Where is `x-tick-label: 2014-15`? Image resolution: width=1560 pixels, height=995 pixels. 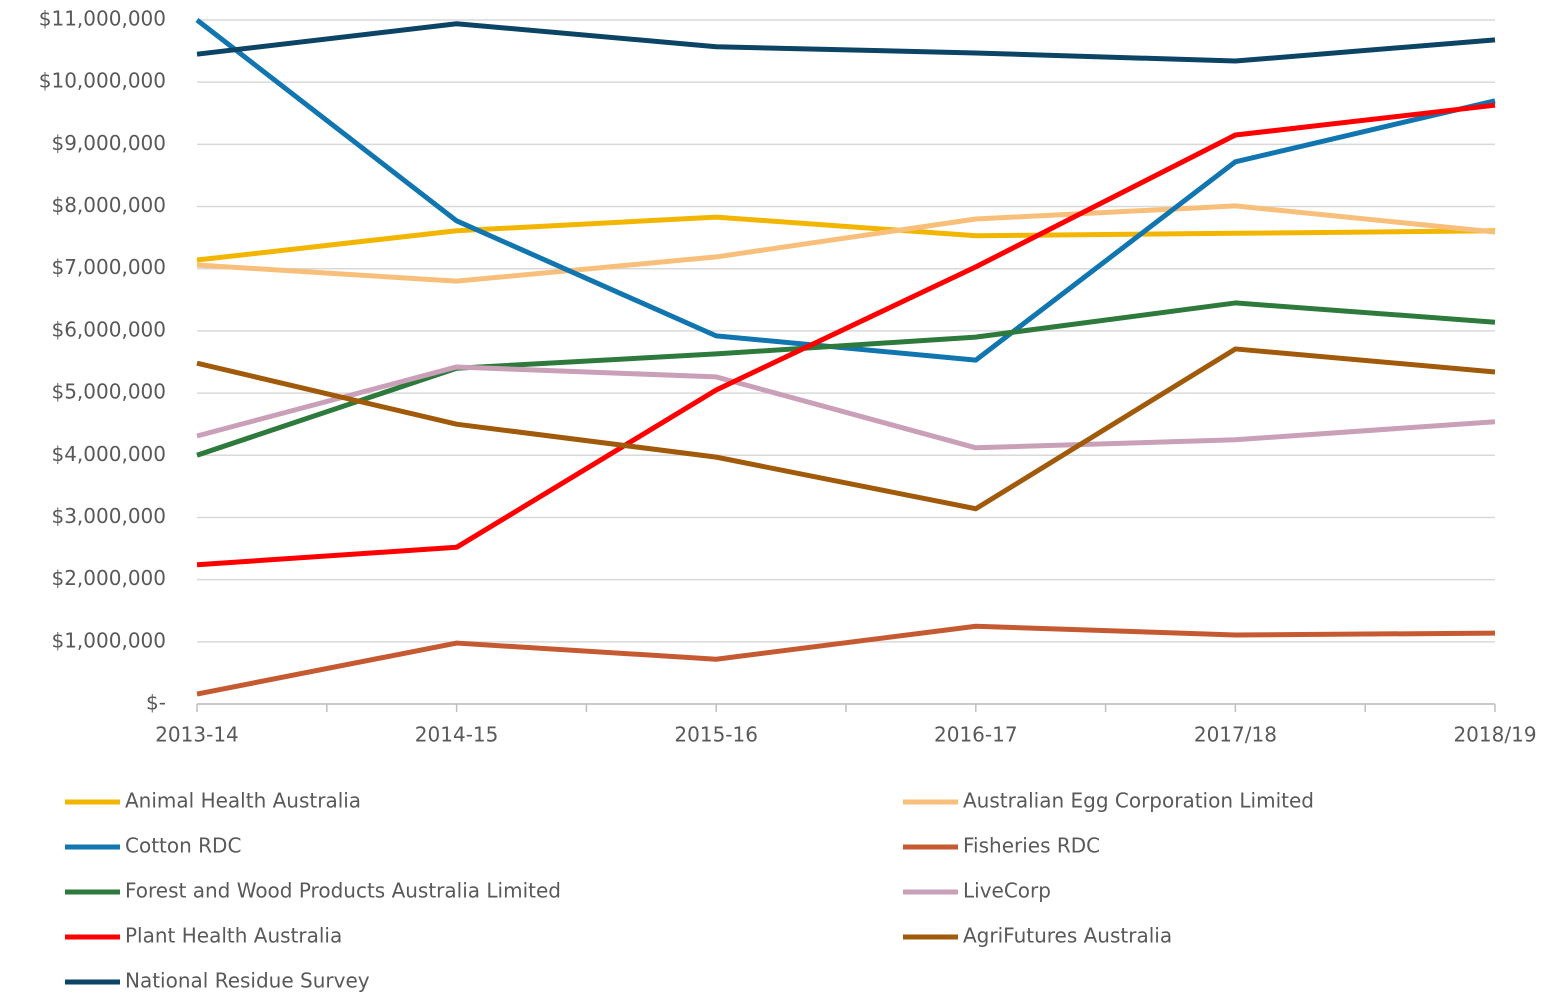
x-tick-label: 2014-15 is located at coordinates (457, 735).